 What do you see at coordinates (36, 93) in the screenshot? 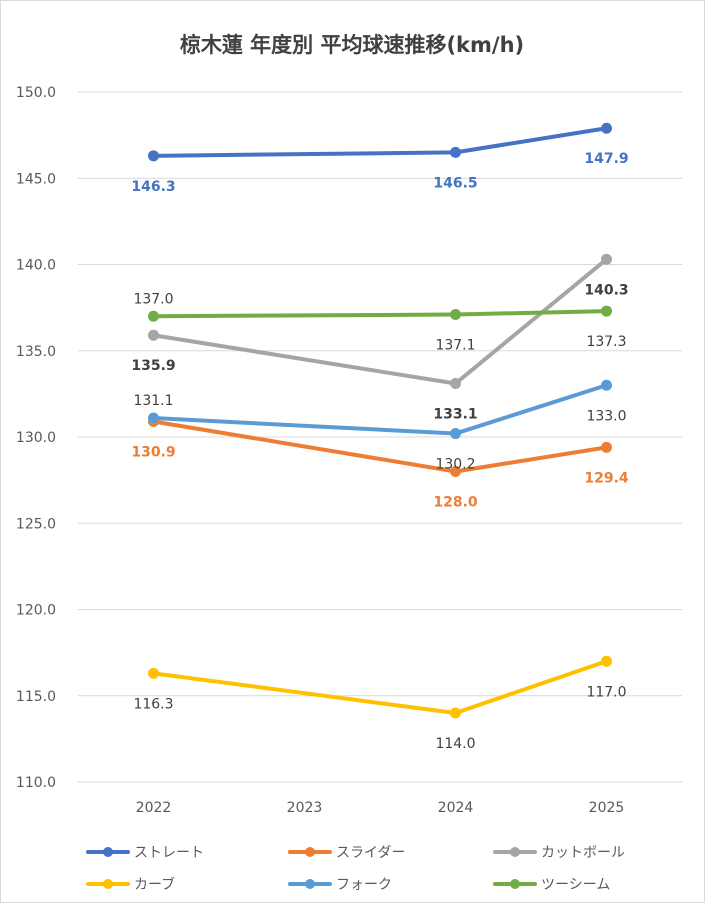
I see `y-tick-label: 150.0` at bounding box center [36, 93].